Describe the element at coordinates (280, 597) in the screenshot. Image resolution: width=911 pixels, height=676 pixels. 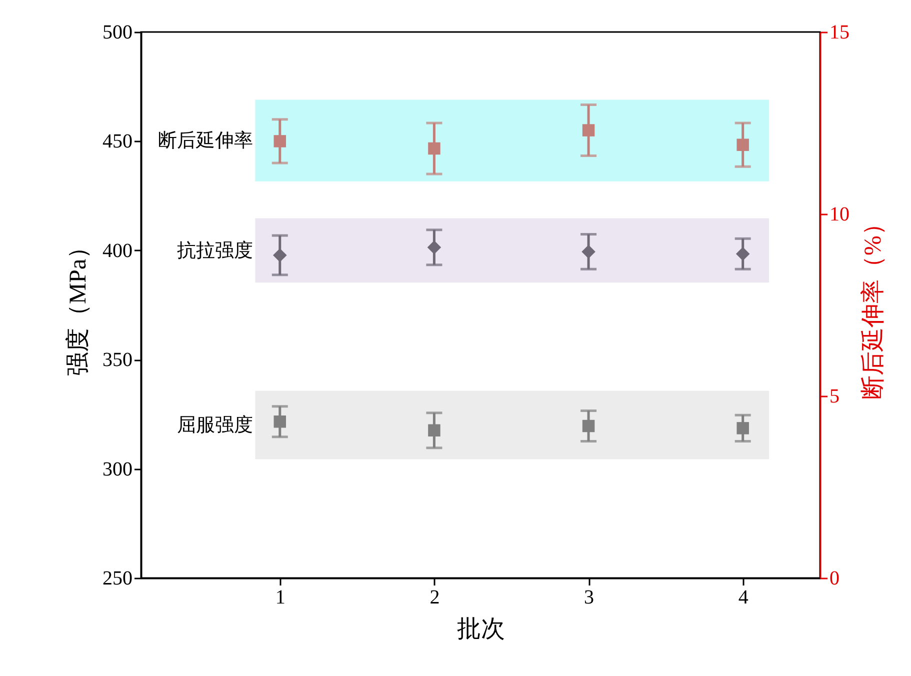
I see `x-tick-label: 1` at that location.